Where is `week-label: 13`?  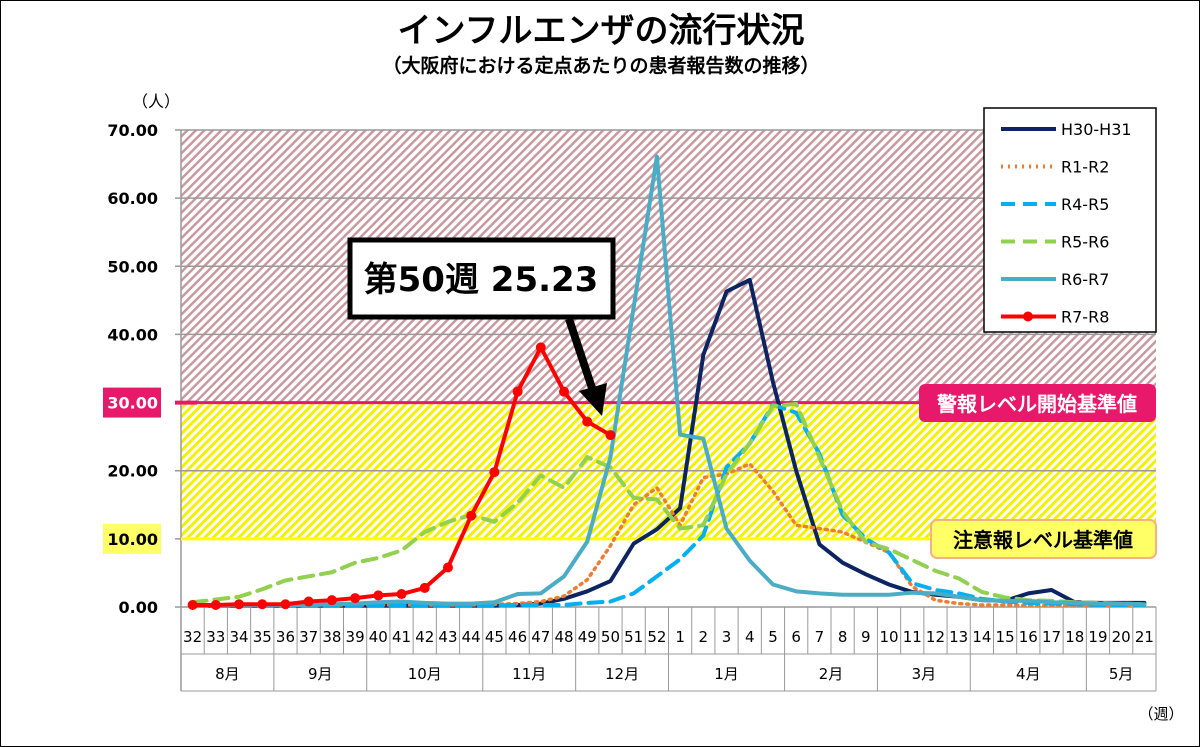 week-label: 13 is located at coordinates (958, 637).